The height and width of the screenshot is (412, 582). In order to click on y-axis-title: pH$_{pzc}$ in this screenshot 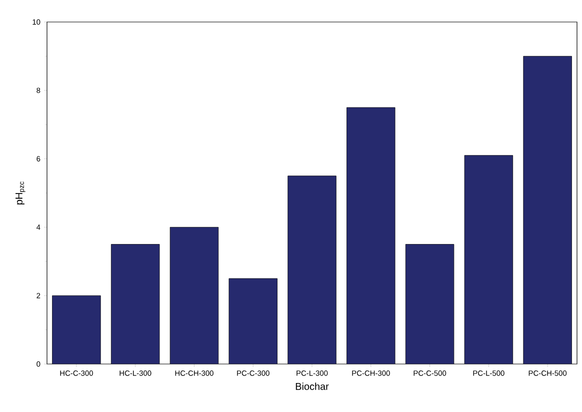, I will do `click(21, 193)`.